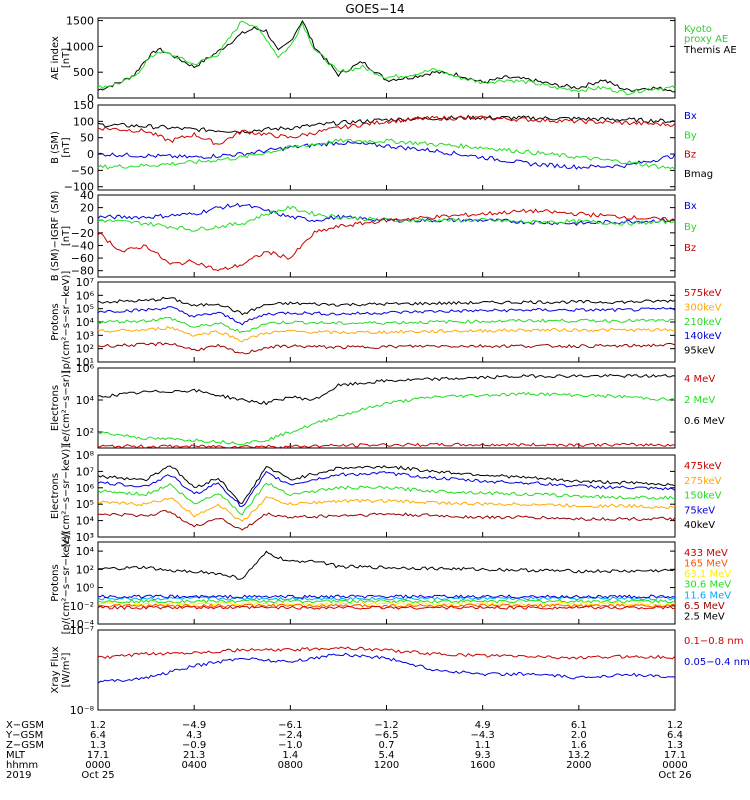 The height and width of the screenshot is (800, 750). I want to click on legend-label: 150keV, so click(703, 496).